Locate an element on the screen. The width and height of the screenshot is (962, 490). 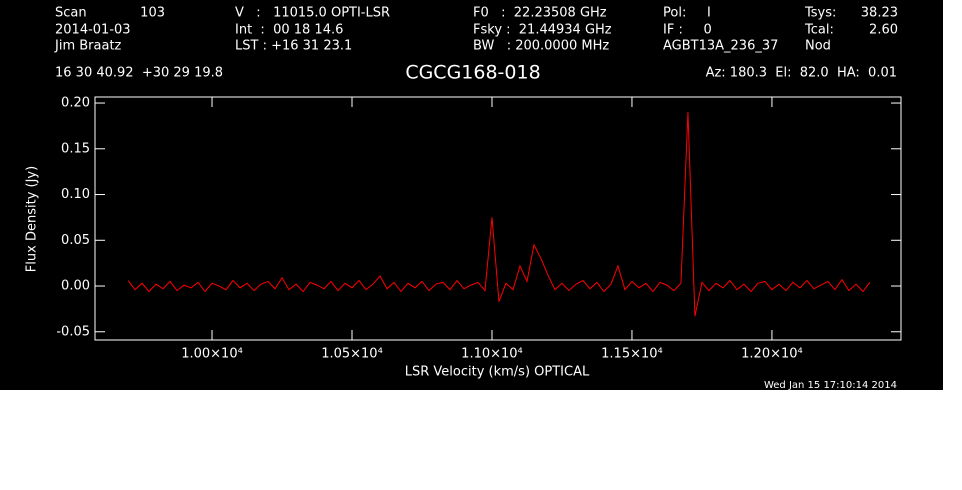
pointing: Az: 180.3 El: 82.0 HA: 0.01 is located at coordinates (801, 73).